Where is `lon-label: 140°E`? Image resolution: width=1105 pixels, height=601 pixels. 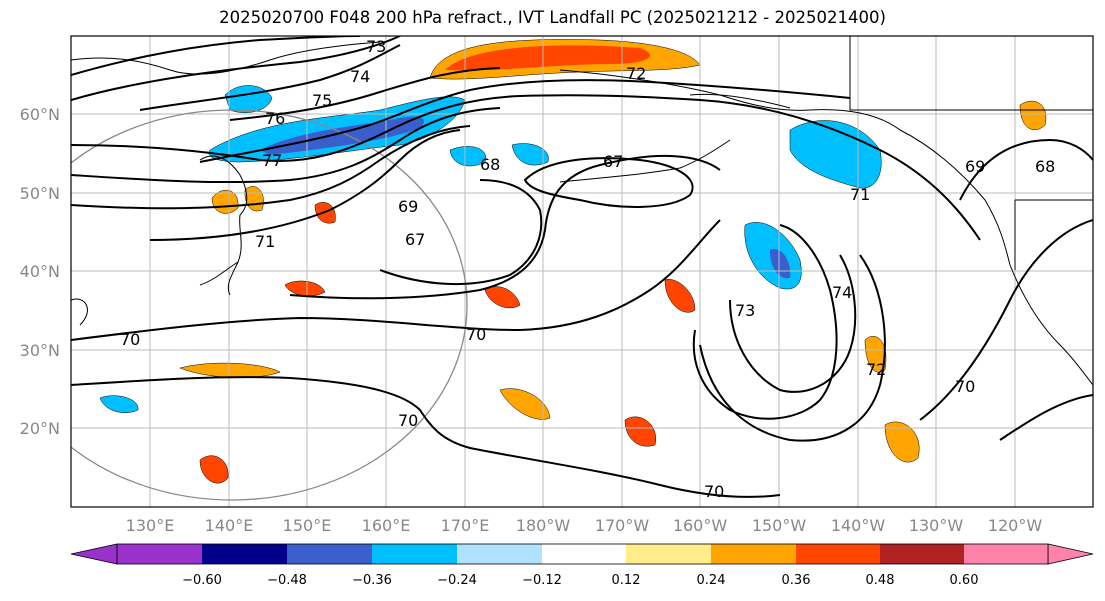 lon-label: 140°E is located at coordinates (229, 525).